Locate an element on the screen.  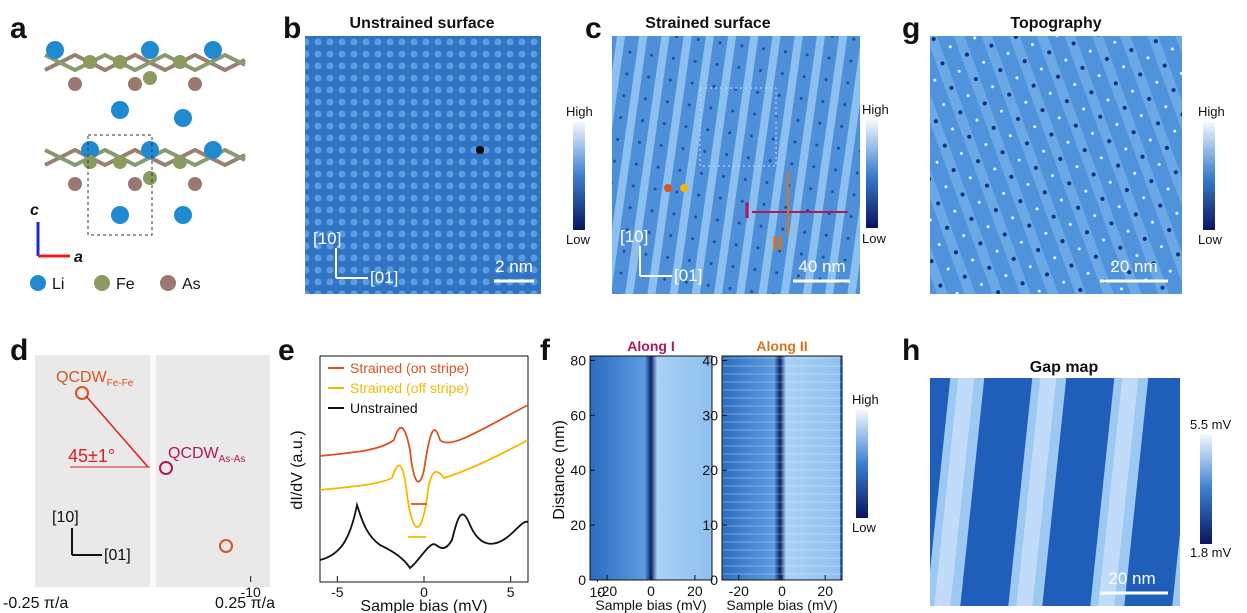
y-tick-label: 0 is located at coordinates (582, 580).